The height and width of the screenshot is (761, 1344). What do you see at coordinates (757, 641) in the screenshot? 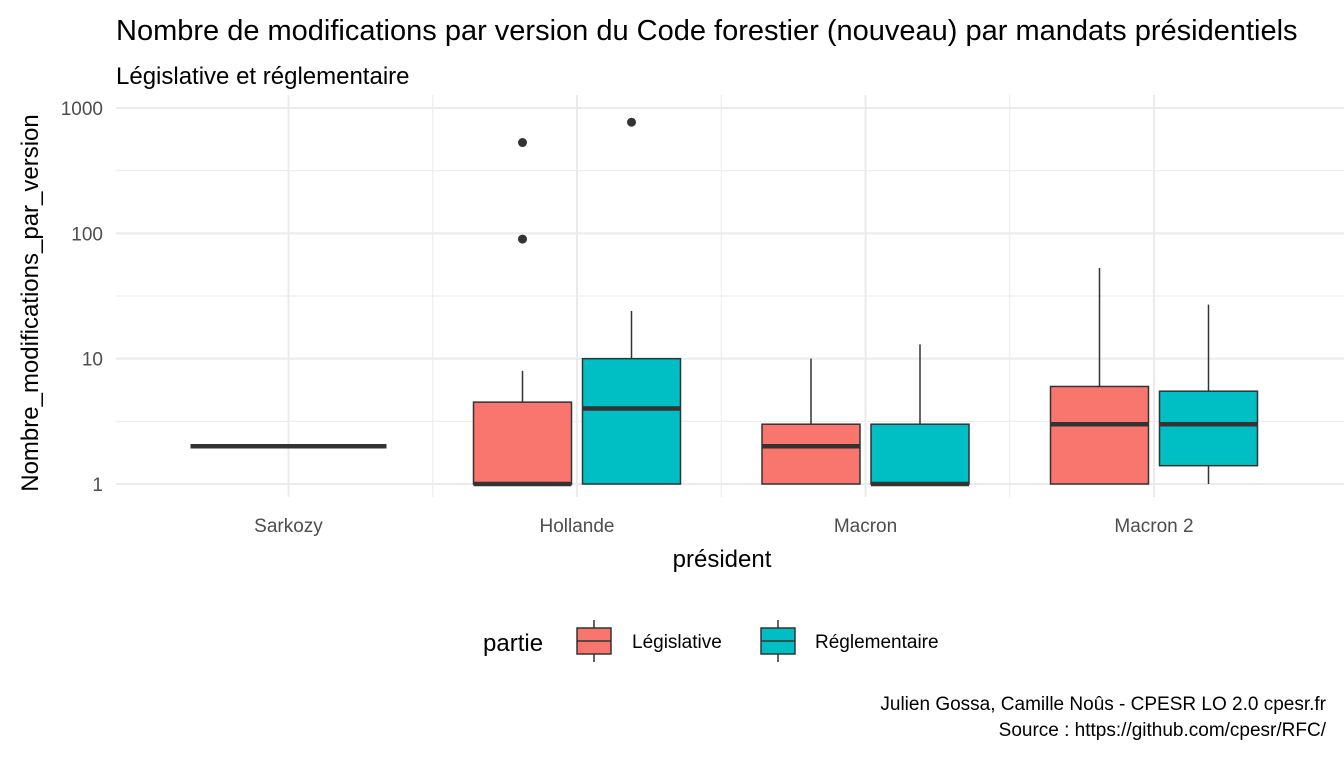
I see `legend: Législative Réglementaire` at bounding box center [757, 641].